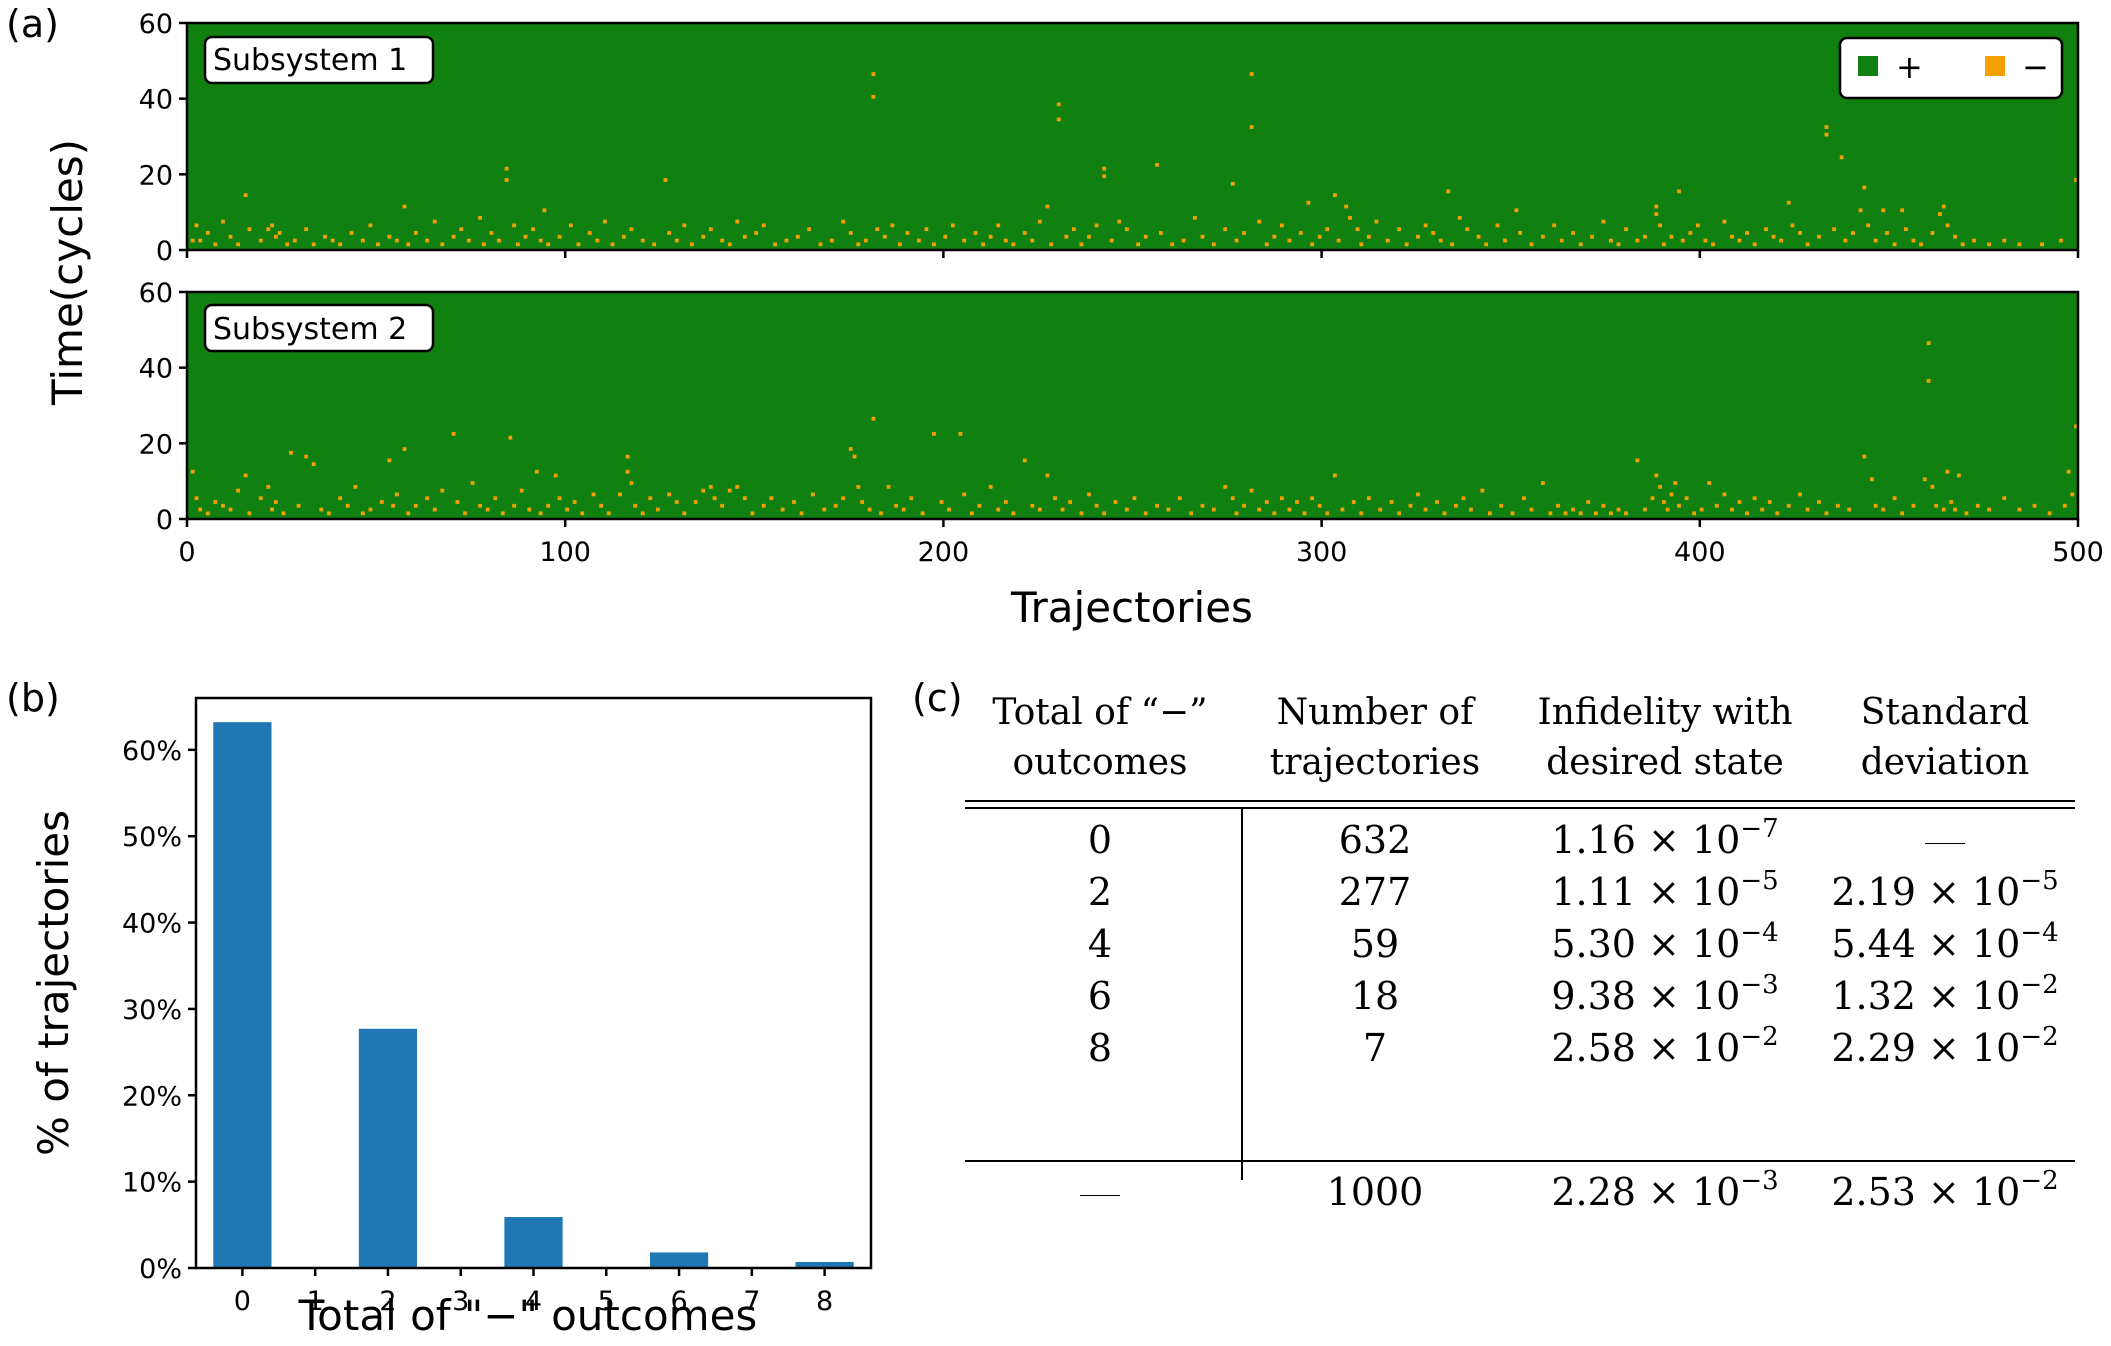 This screenshot has width=2111, height=1346. I want to click on panel-label-b: (b), so click(33, 698).